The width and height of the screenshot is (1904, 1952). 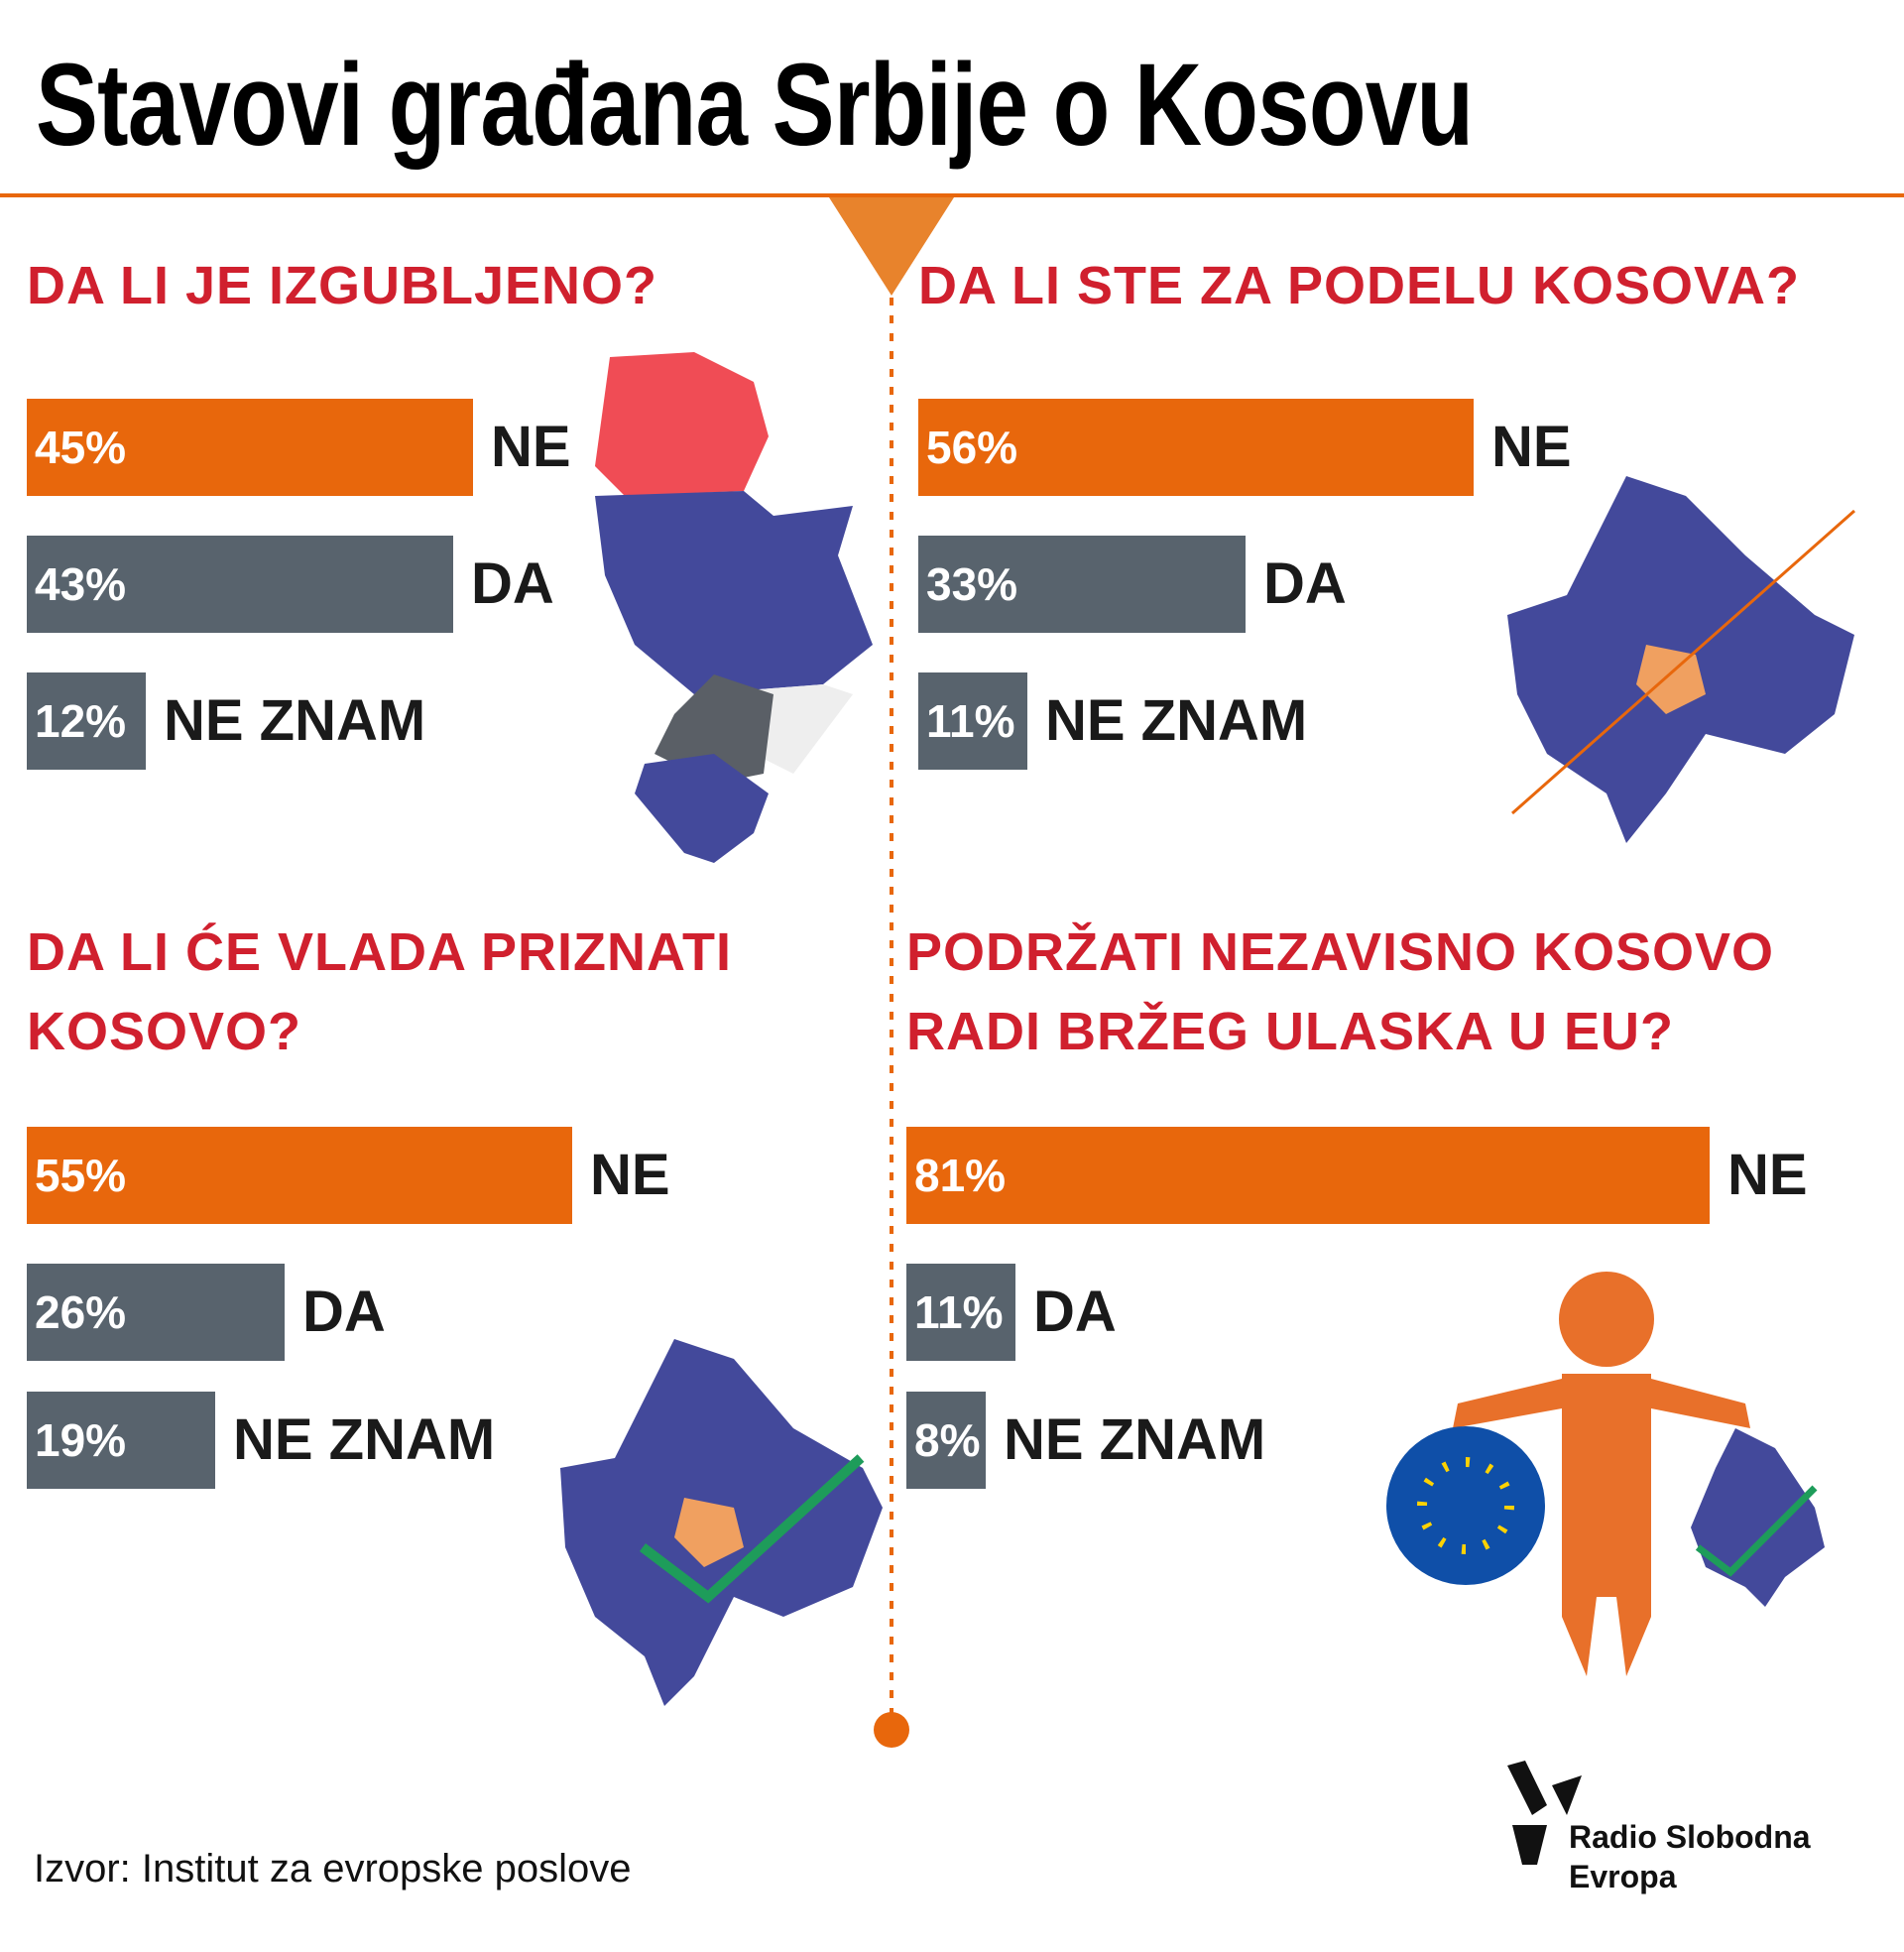 I want to click on logo-text: Evropa, so click(x=1623, y=1876).